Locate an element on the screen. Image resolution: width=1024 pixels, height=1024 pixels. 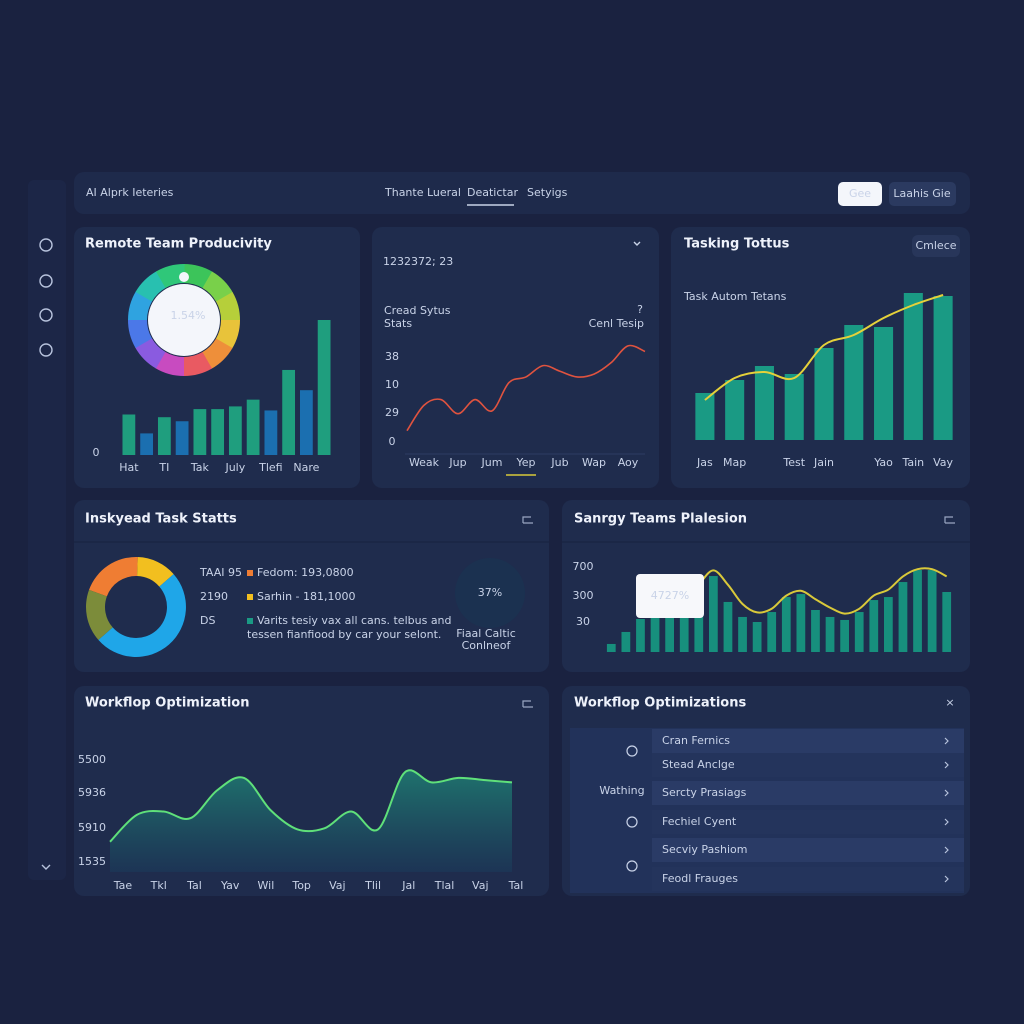
sidebar-collapse is located at coordinates (46, 867).